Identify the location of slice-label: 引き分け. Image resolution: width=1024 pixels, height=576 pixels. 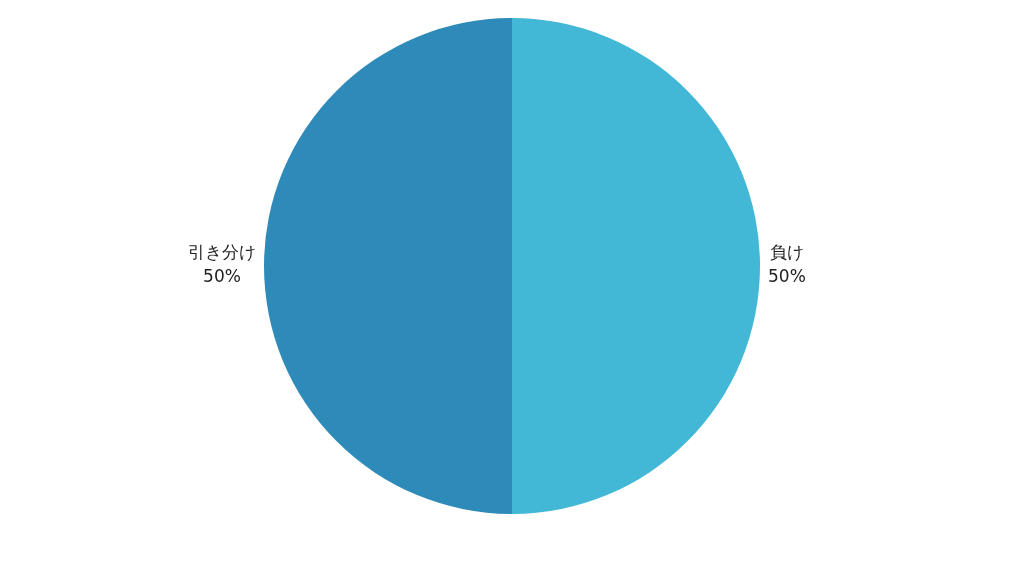
(222, 252).